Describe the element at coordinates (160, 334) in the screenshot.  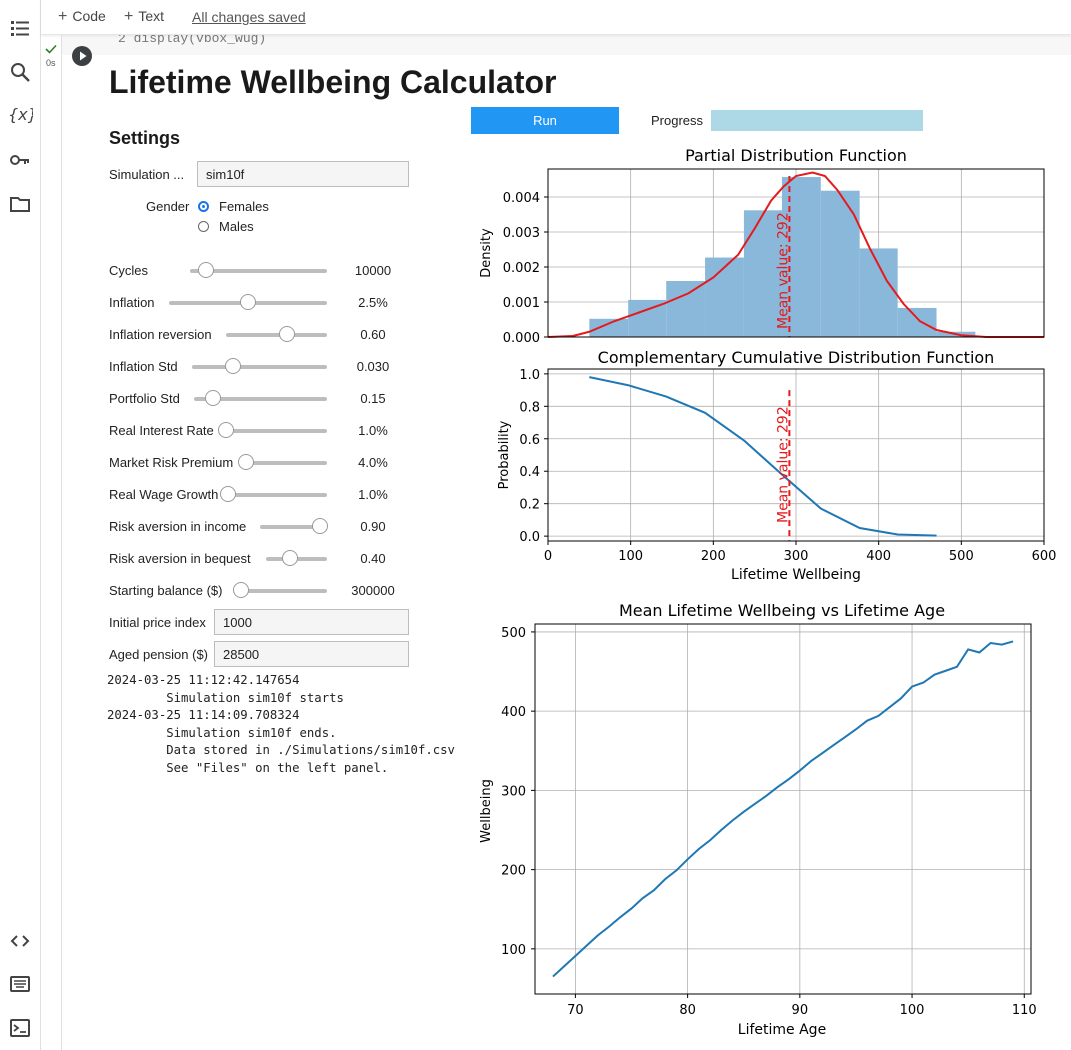
I see `slider-label: Inflation reversion` at that location.